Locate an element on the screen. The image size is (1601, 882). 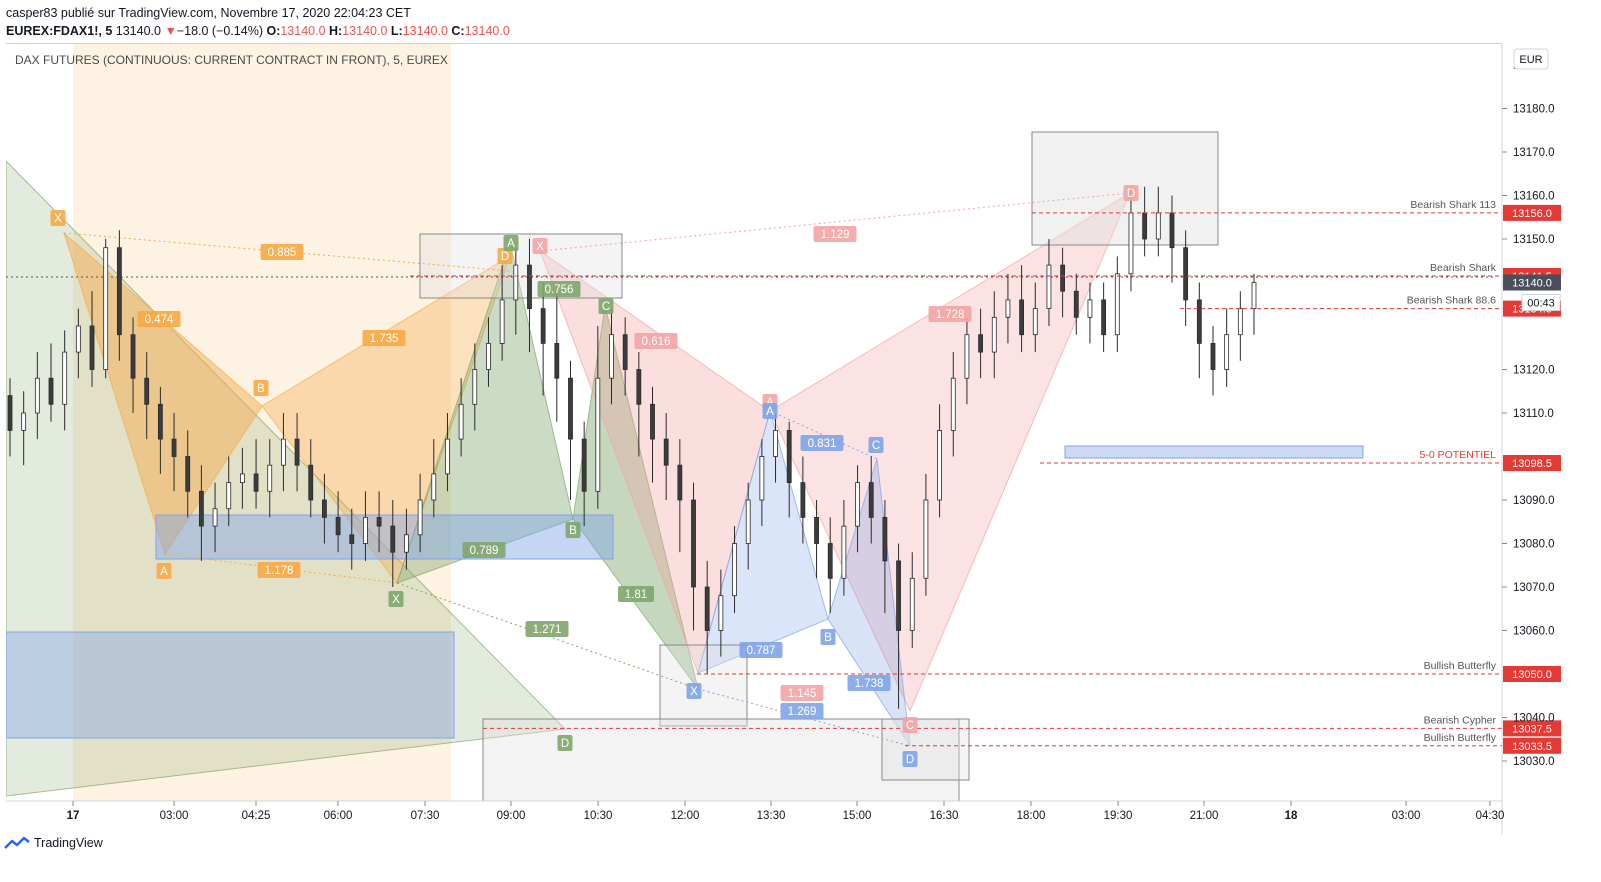
pink-ratio-label-text: 1.129 is located at coordinates (835, 235).